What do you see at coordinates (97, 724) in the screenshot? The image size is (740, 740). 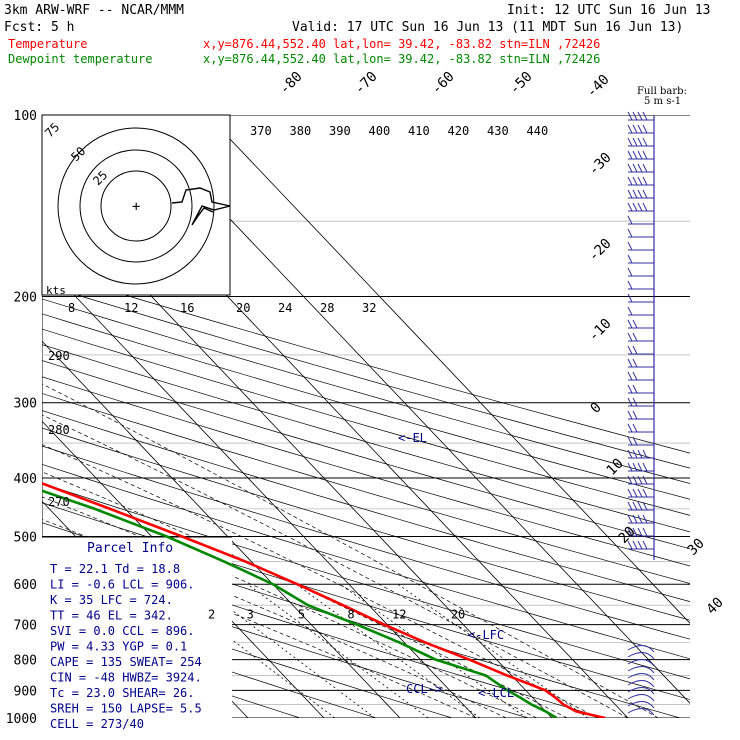 I see `parcel-row: CELL = 273/40` at bounding box center [97, 724].